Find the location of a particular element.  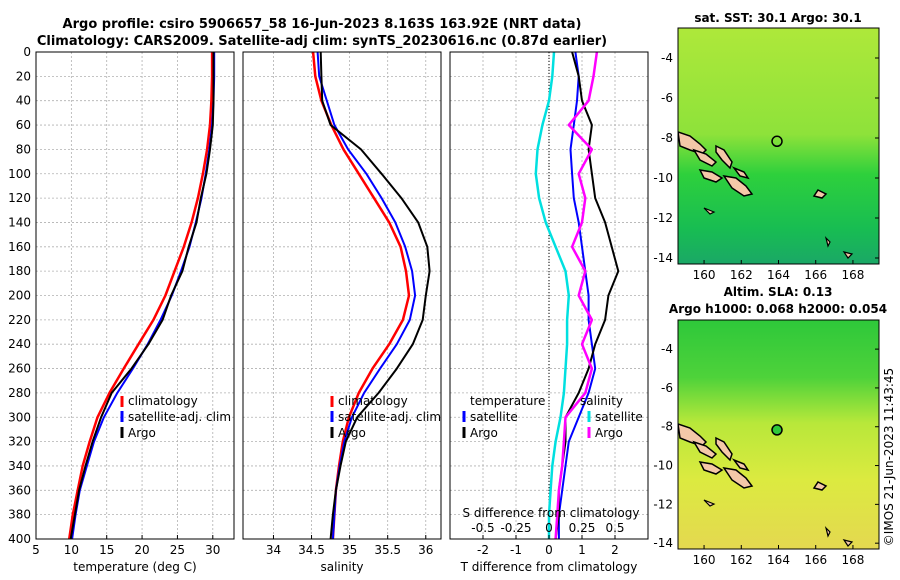

y-tick-label: 260 is located at coordinates (19, 369).